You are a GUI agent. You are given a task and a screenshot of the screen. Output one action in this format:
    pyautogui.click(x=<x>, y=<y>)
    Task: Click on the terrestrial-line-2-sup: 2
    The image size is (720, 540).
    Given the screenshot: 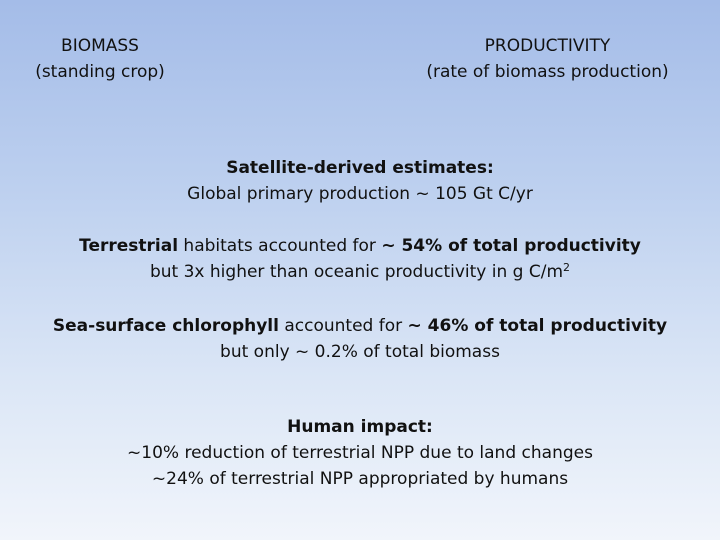 What is the action you would take?
    pyautogui.click(x=566, y=267)
    